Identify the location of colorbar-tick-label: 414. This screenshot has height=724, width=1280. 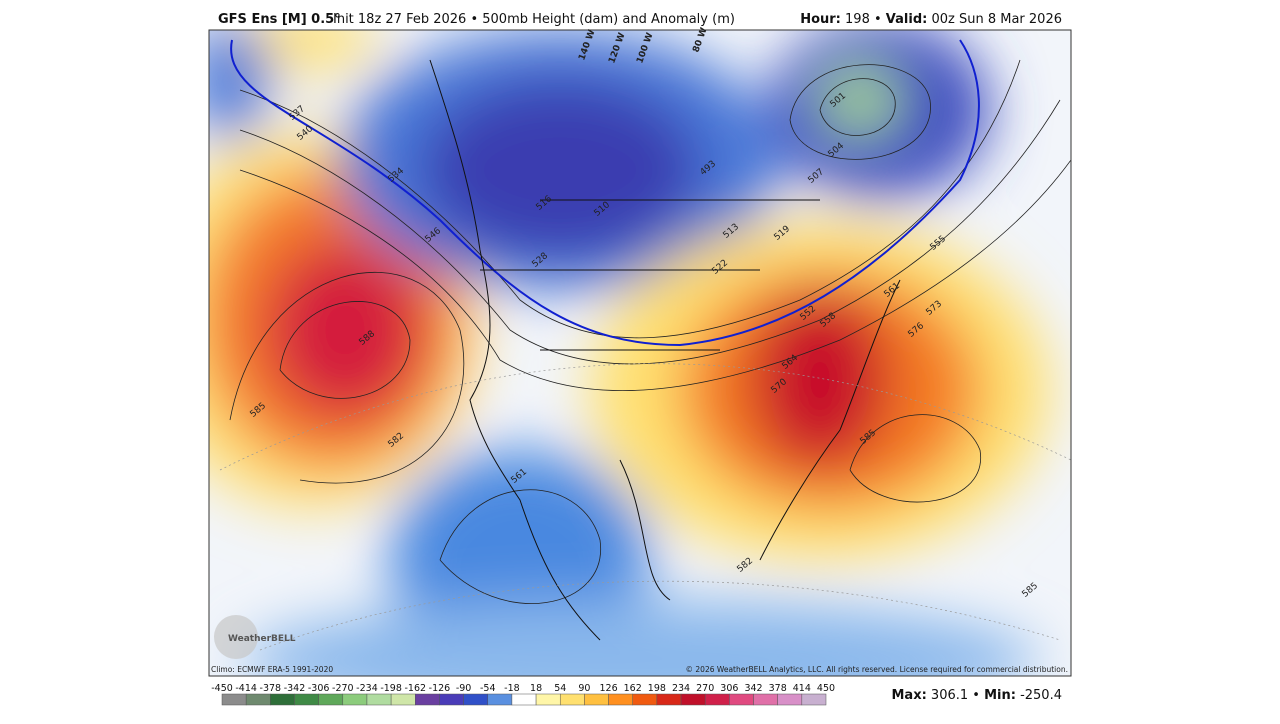
(802, 688).